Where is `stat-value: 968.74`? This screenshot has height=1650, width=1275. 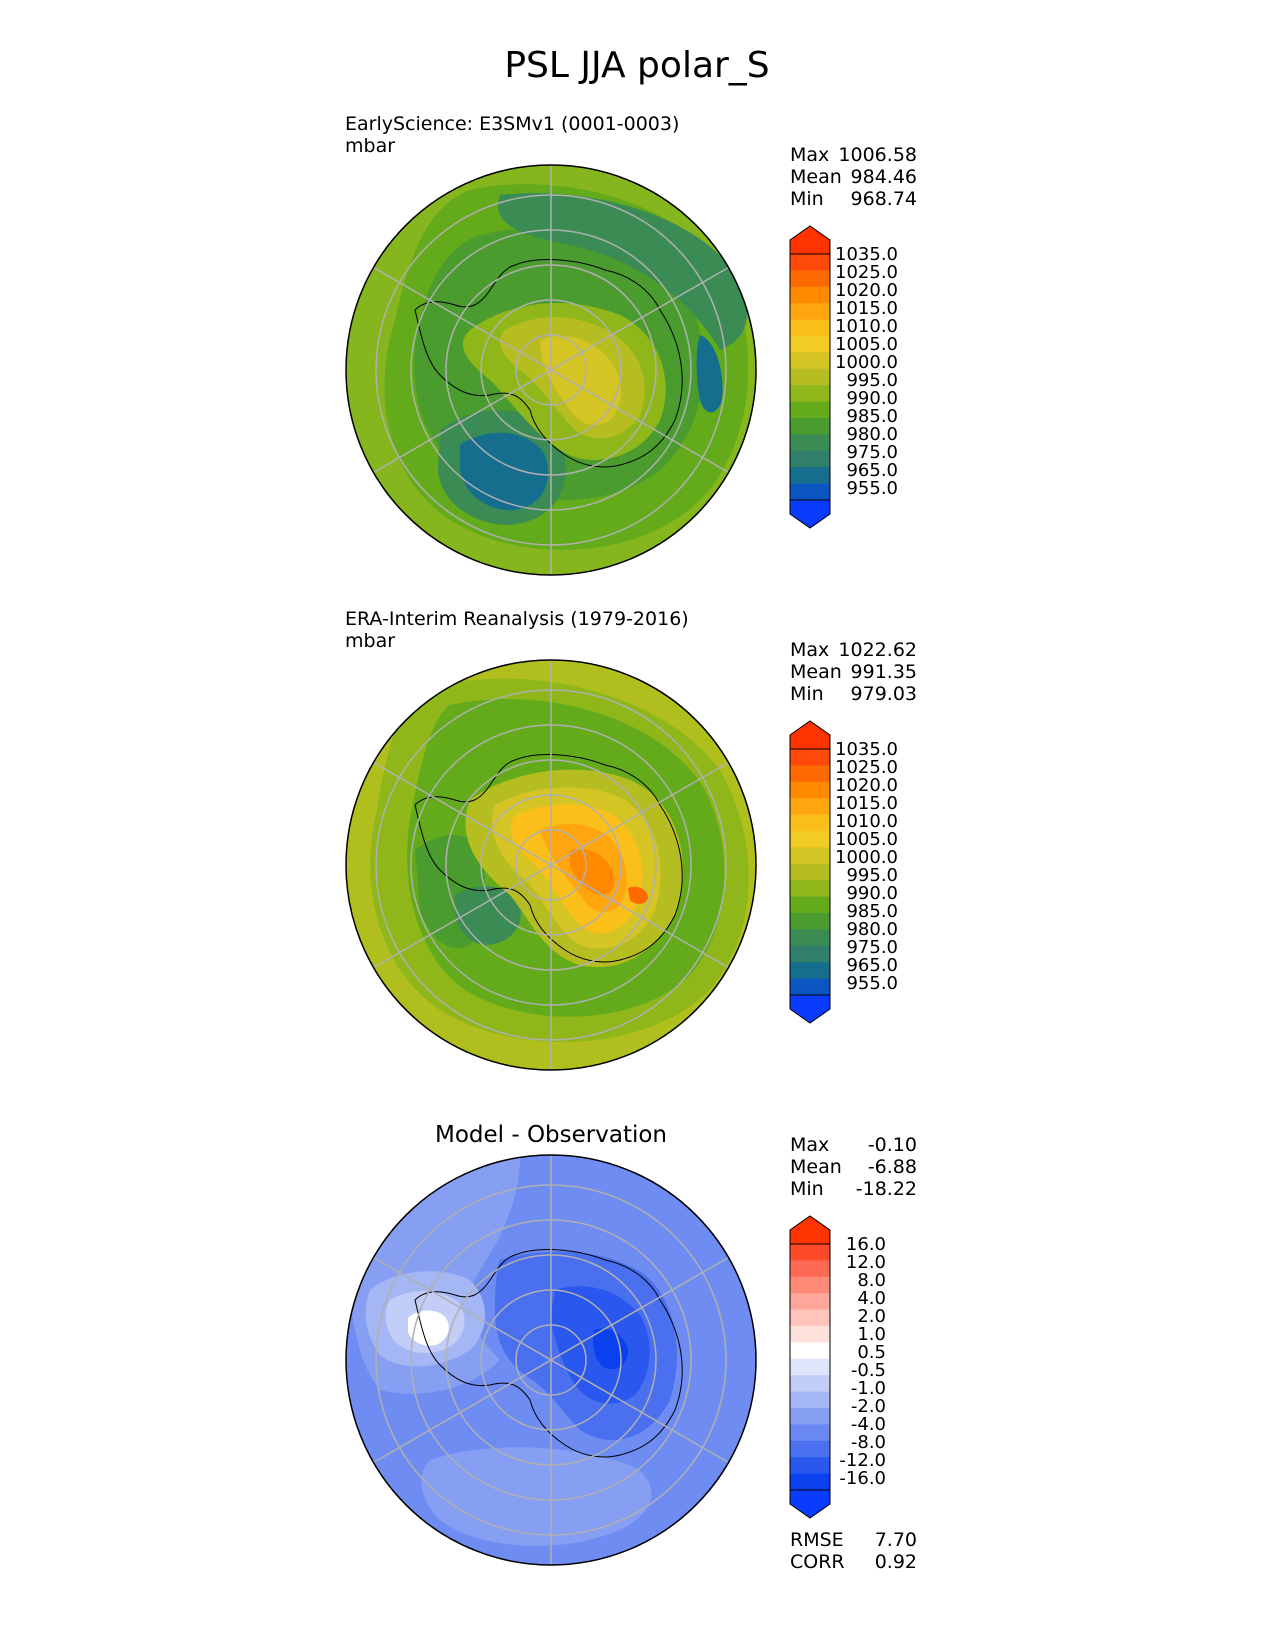
stat-value: 968.74 is located at coordinates (884, 199).